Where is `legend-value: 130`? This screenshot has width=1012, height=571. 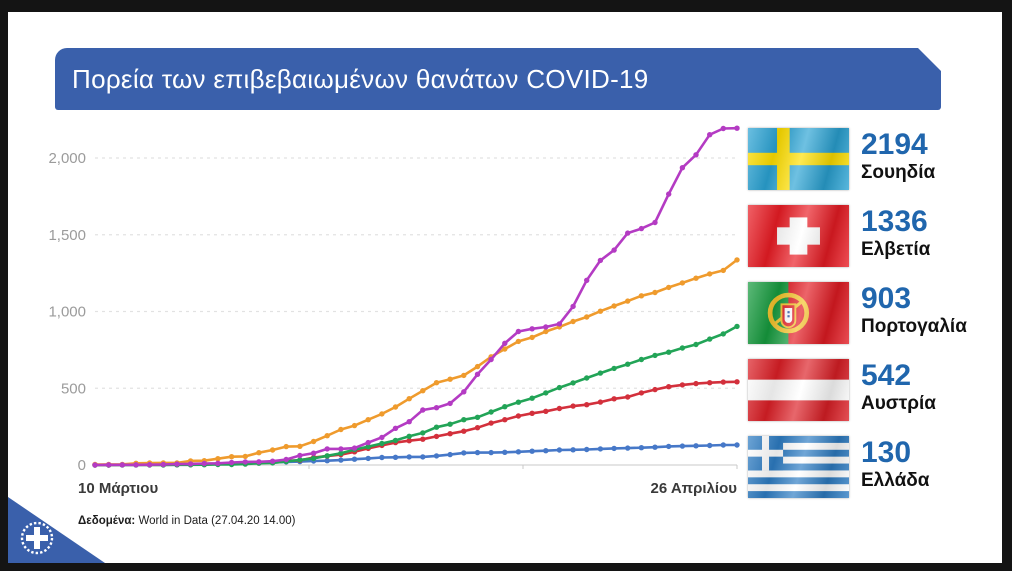
legend-value: 130 is located at coordinates (886, 452).